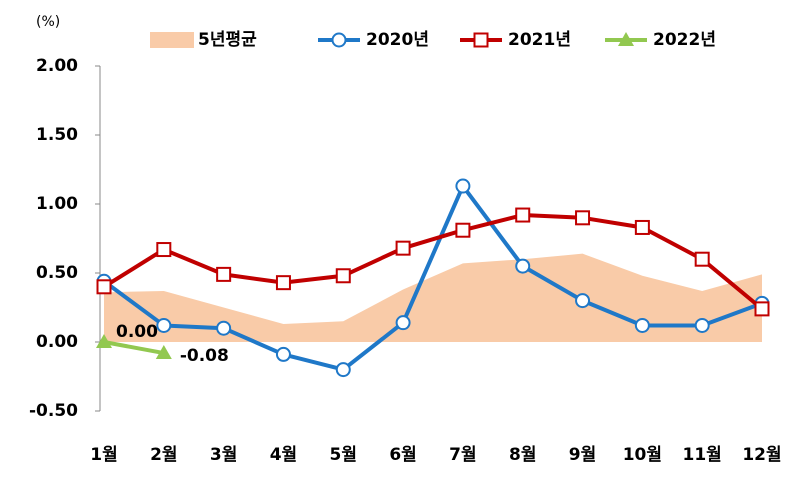 This screenshot has width=803, height=486. Describe the element at coordinates (57, 66) in the screenshot. I see `y-tick-label: 2.00` at that location.